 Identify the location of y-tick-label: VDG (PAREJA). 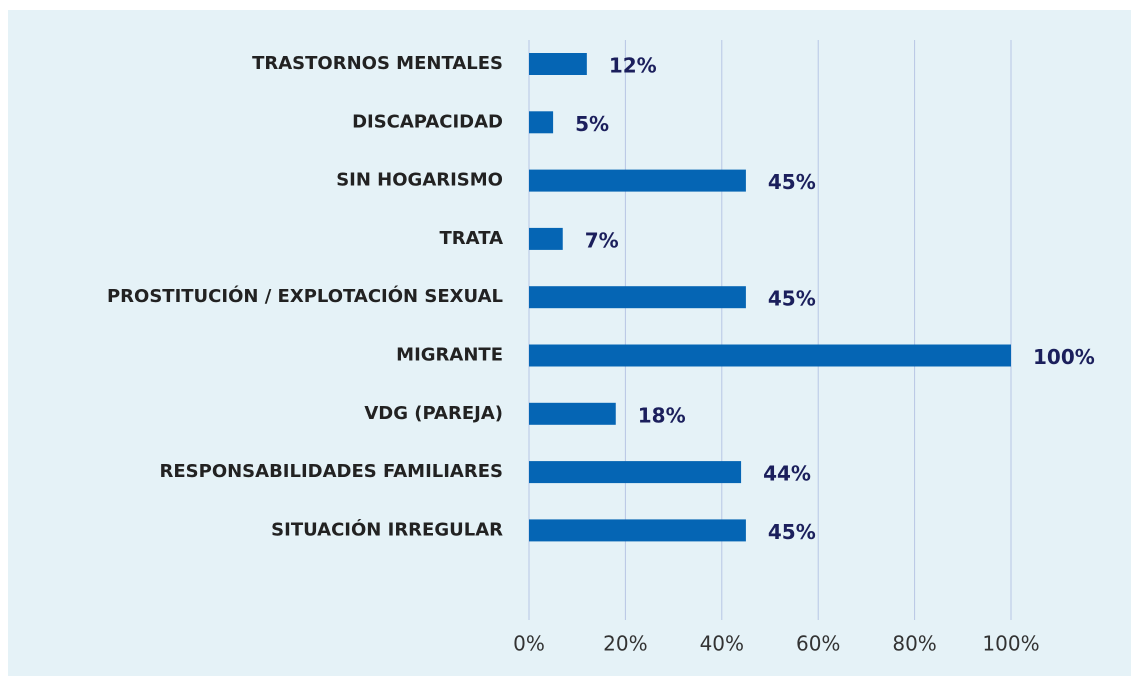
(433, 413).